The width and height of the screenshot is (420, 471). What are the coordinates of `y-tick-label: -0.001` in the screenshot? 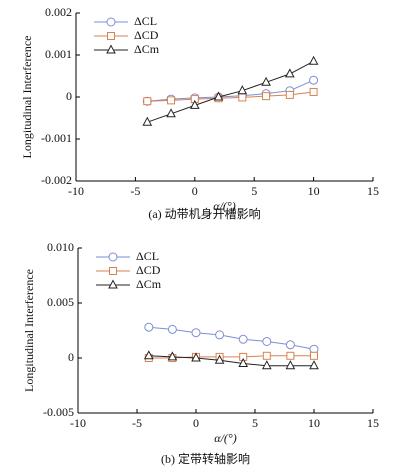 It's located at (56, 138).